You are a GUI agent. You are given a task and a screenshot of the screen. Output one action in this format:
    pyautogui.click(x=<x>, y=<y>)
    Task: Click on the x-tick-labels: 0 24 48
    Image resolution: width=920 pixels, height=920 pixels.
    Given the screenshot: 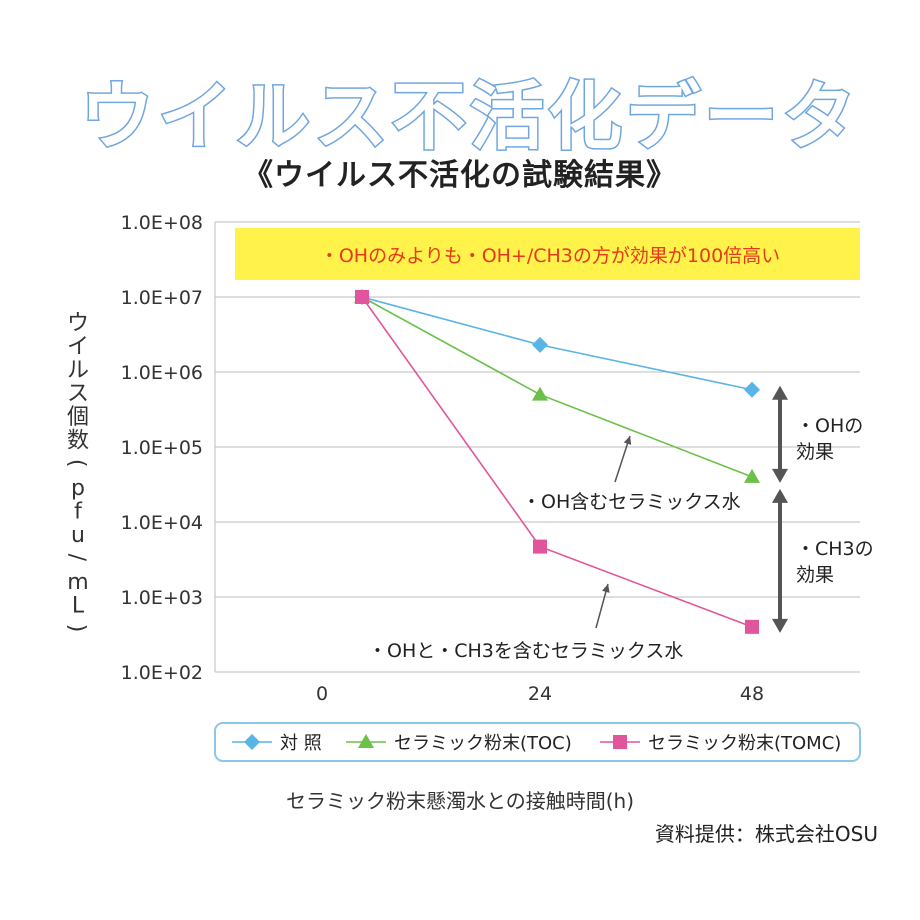 What is the action you would take?
    pyautogui.click(x=540, y=694)
    